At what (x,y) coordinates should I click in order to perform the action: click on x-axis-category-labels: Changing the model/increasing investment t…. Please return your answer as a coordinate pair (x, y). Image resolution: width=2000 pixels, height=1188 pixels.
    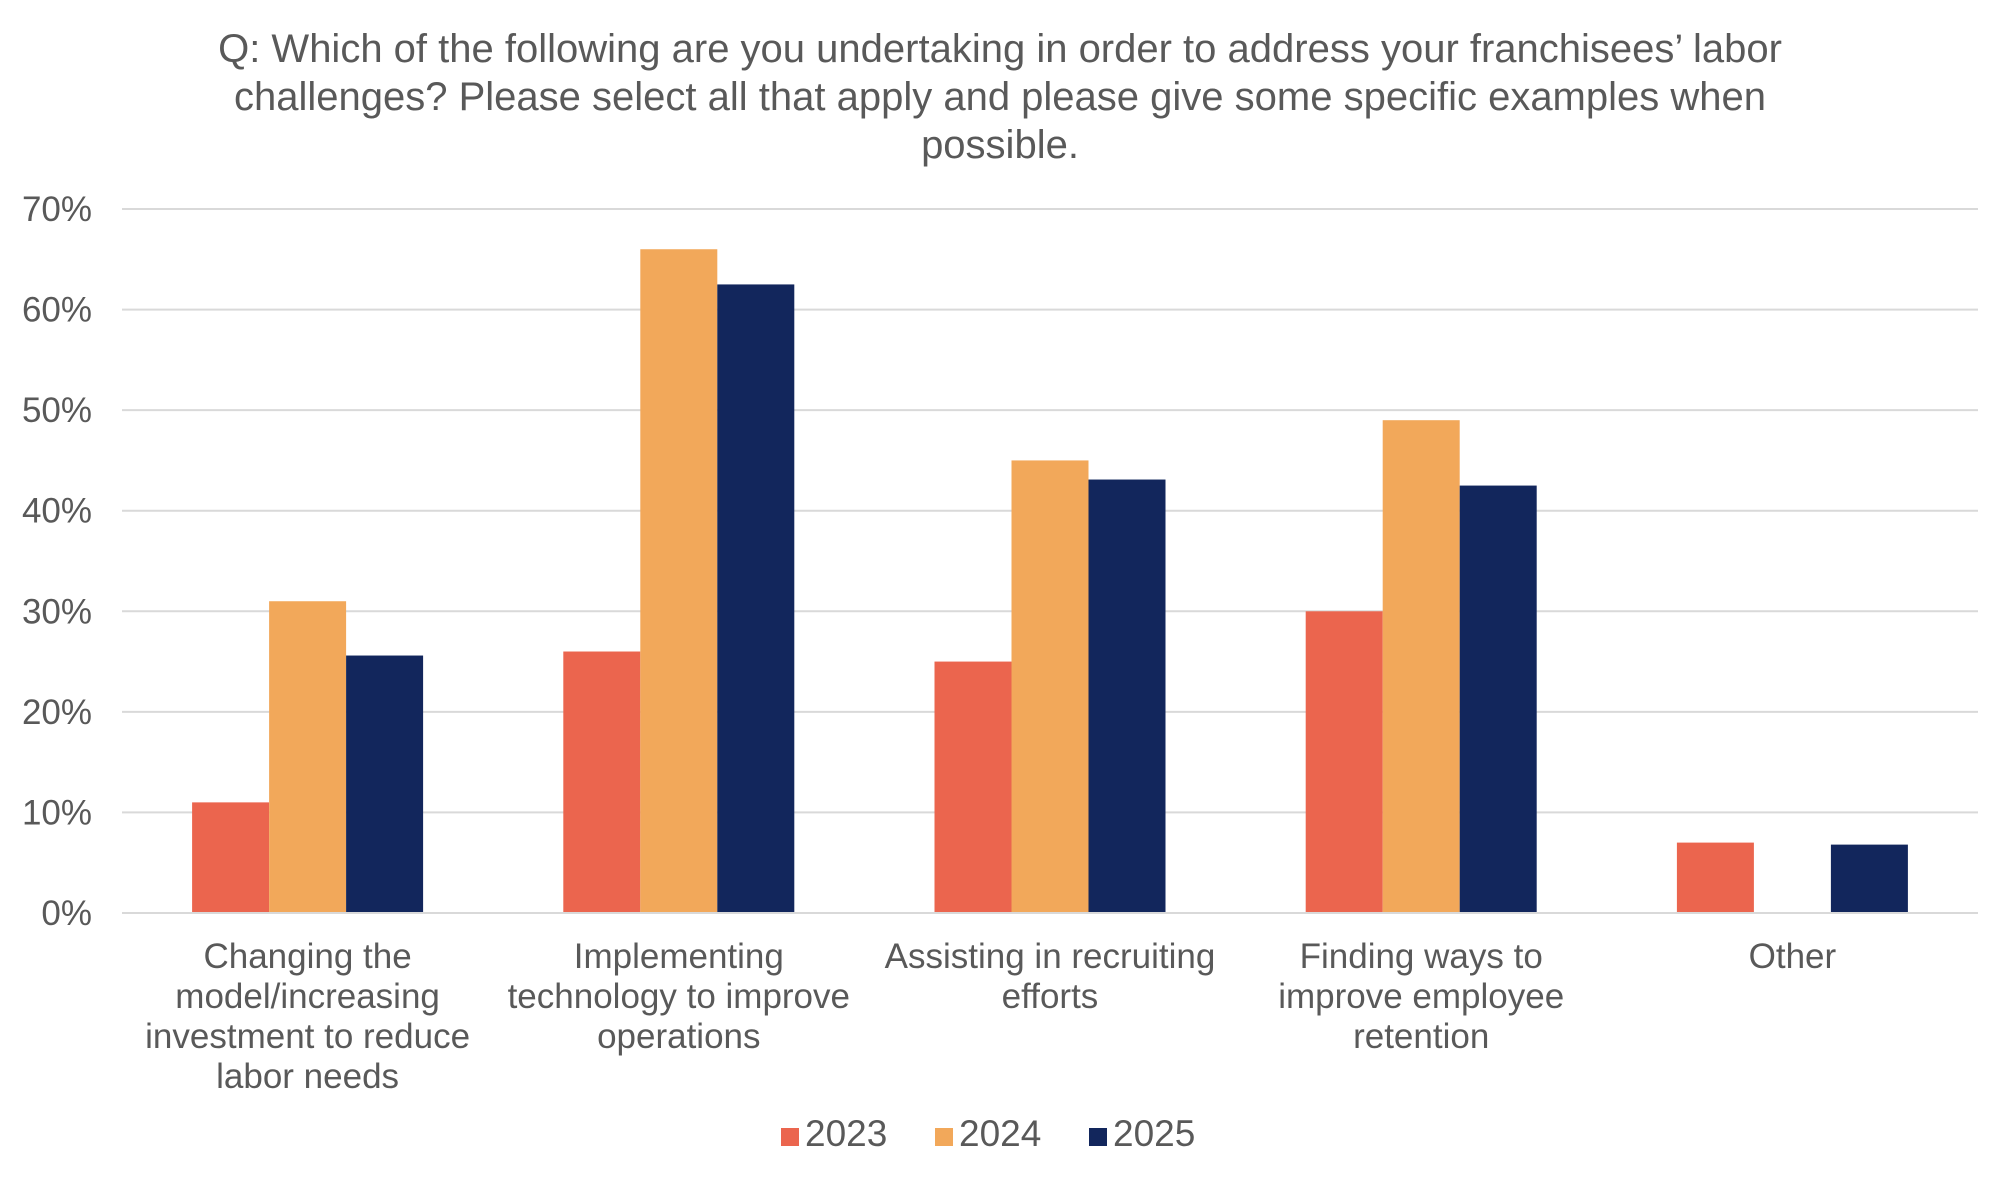
    Looking at the image, I should click on (990, 1016).